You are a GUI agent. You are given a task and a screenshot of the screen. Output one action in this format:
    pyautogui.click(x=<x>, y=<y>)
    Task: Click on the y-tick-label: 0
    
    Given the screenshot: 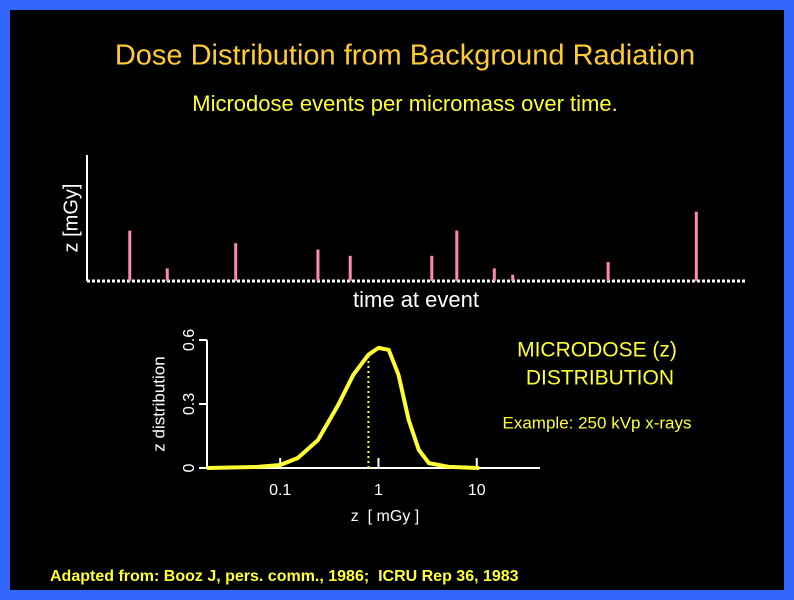 What is the action you would take?
    pyautogui.click(x=189, y=467)
    